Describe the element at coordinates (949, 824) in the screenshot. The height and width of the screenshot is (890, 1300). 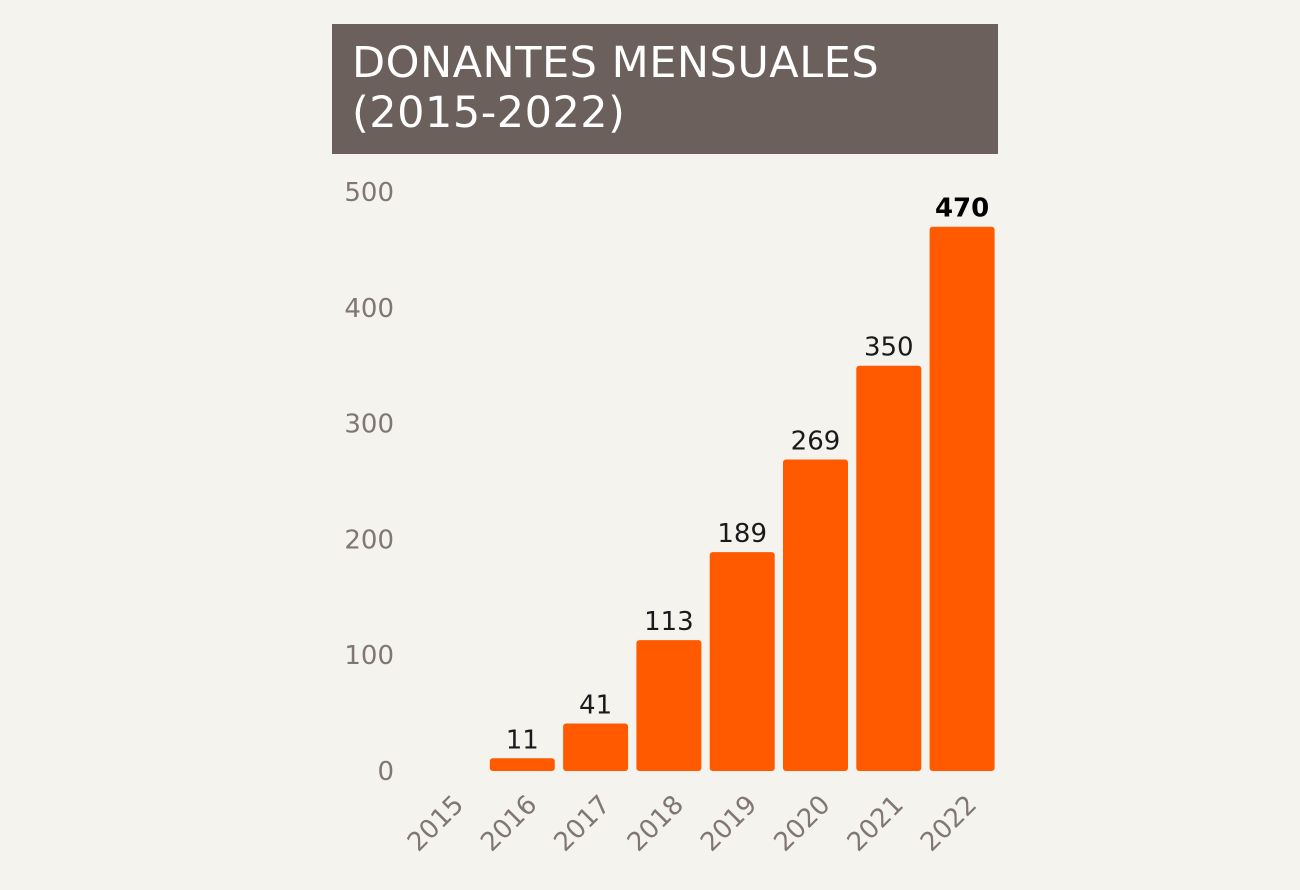
I see `x-tick-label-2022: 2022` at that location.